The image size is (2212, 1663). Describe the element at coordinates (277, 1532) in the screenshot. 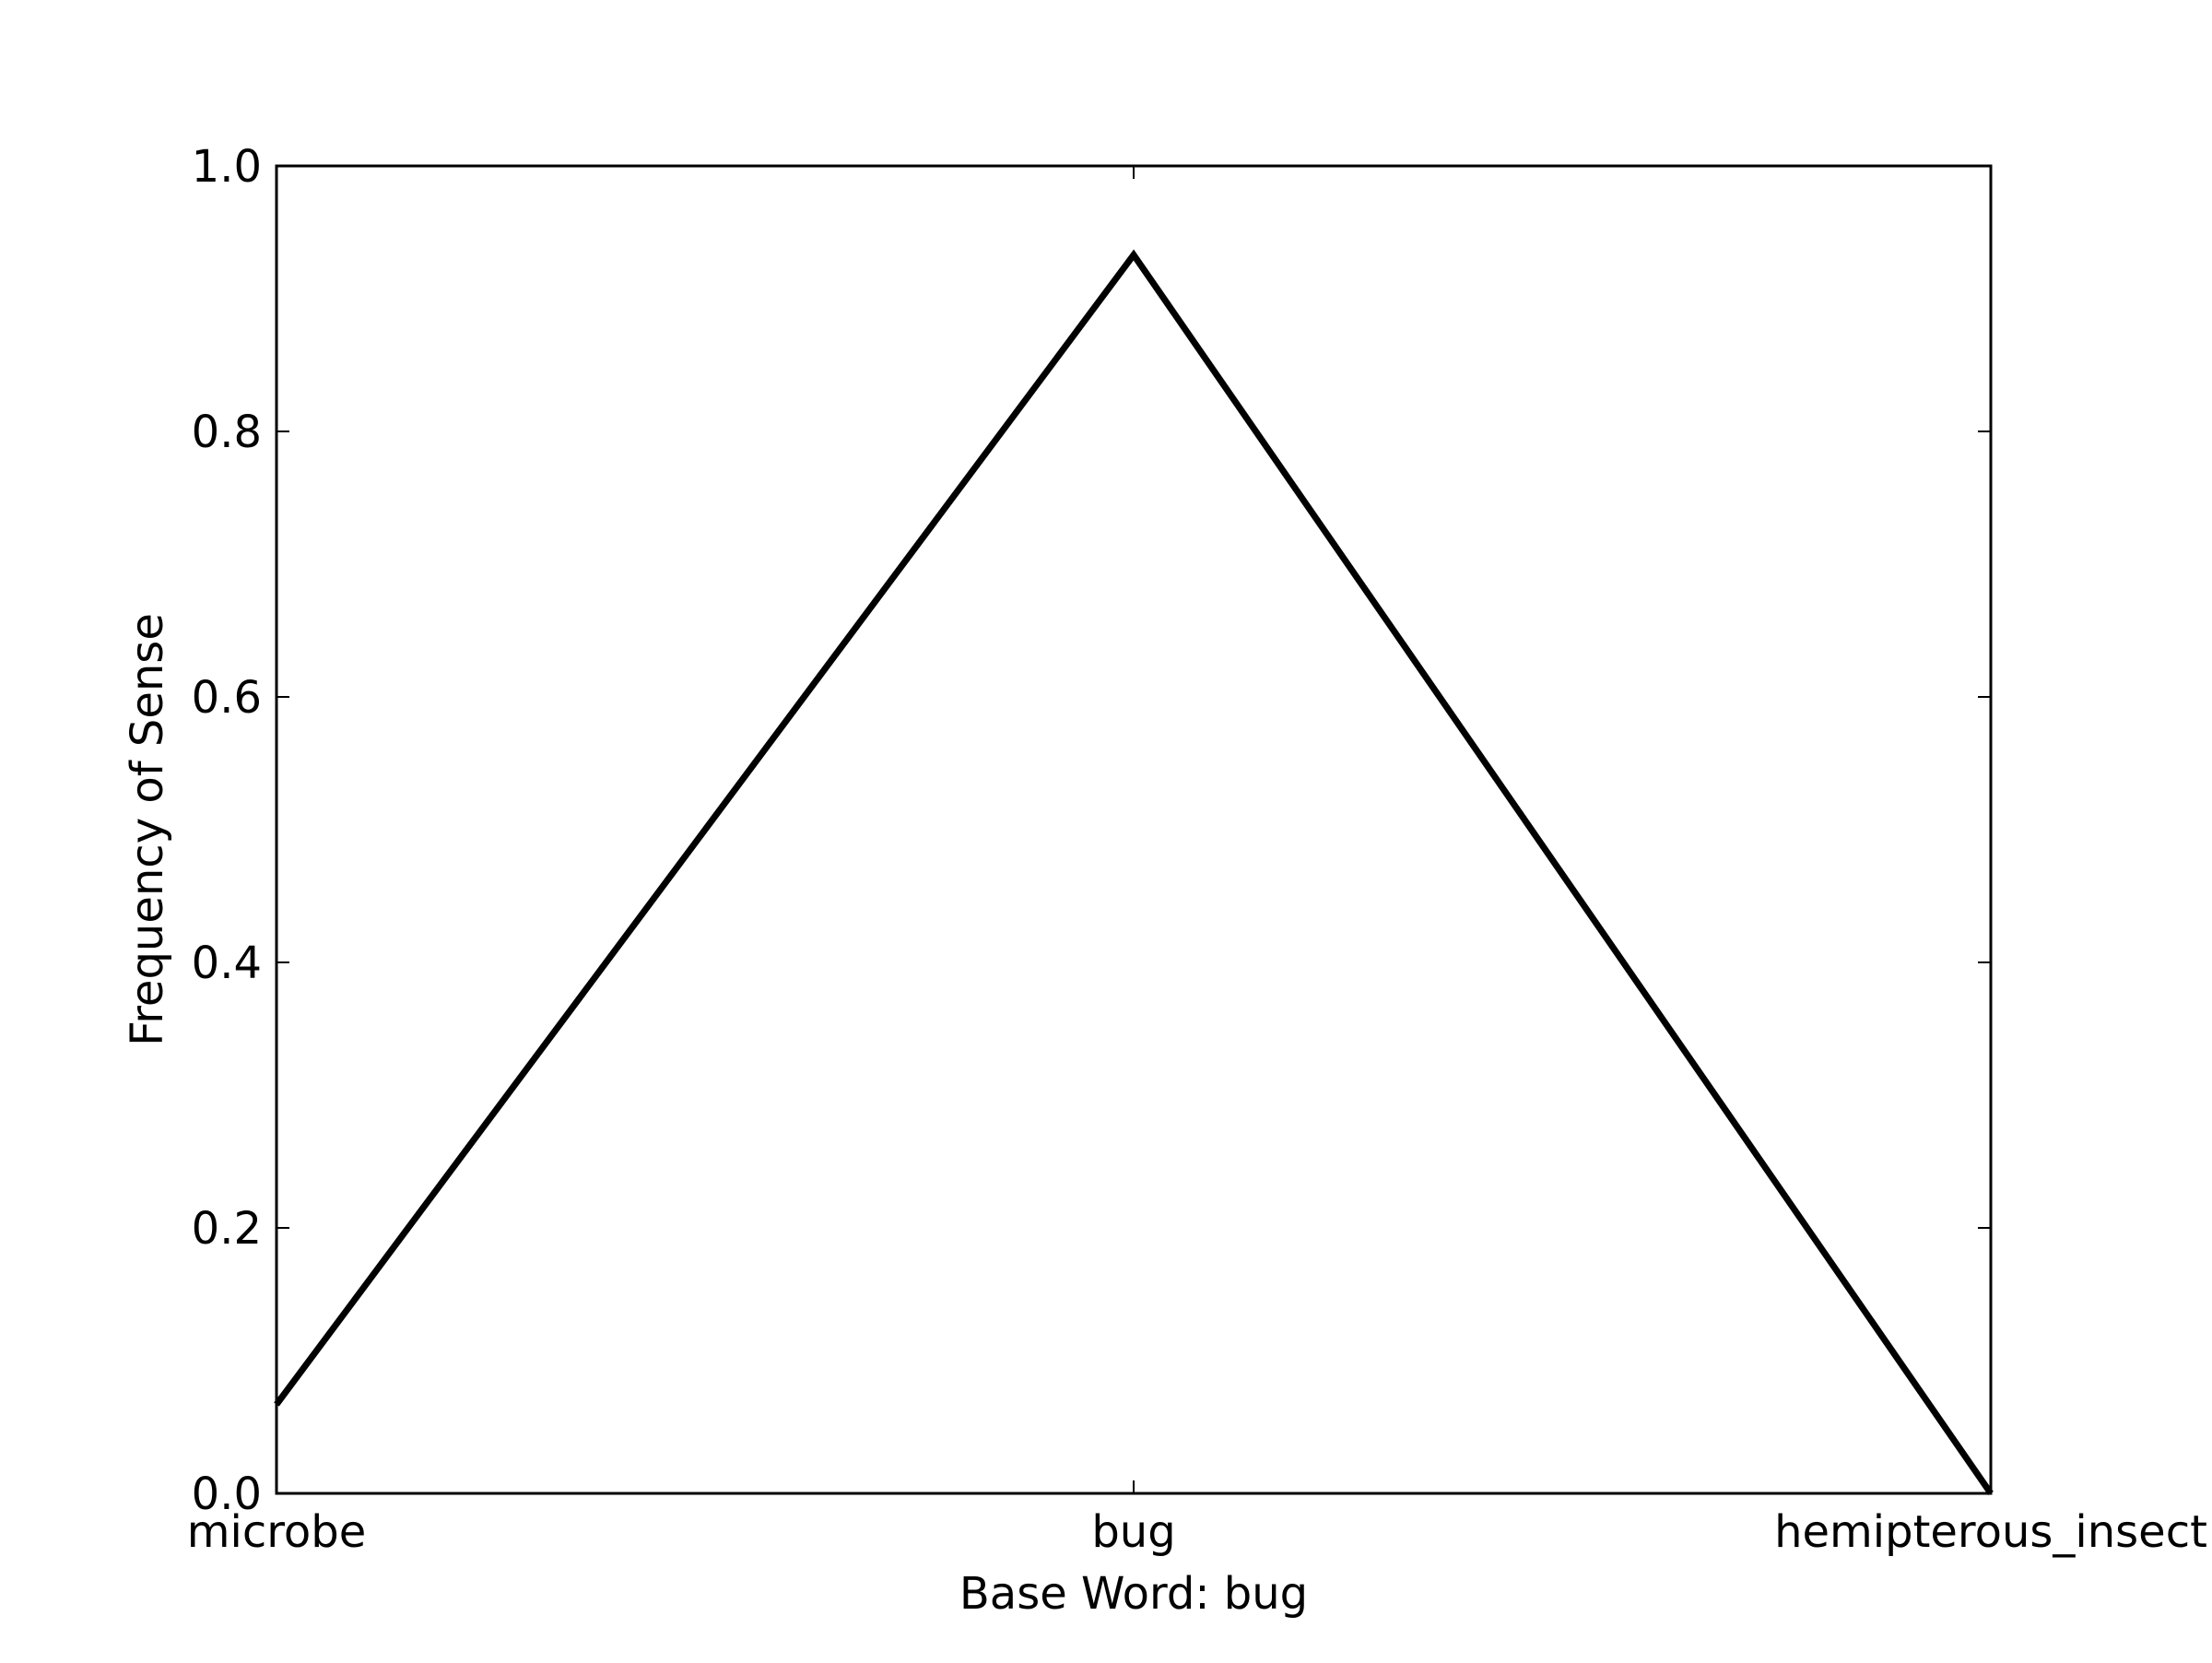

I see `x-tick-label: microbe` at that location.